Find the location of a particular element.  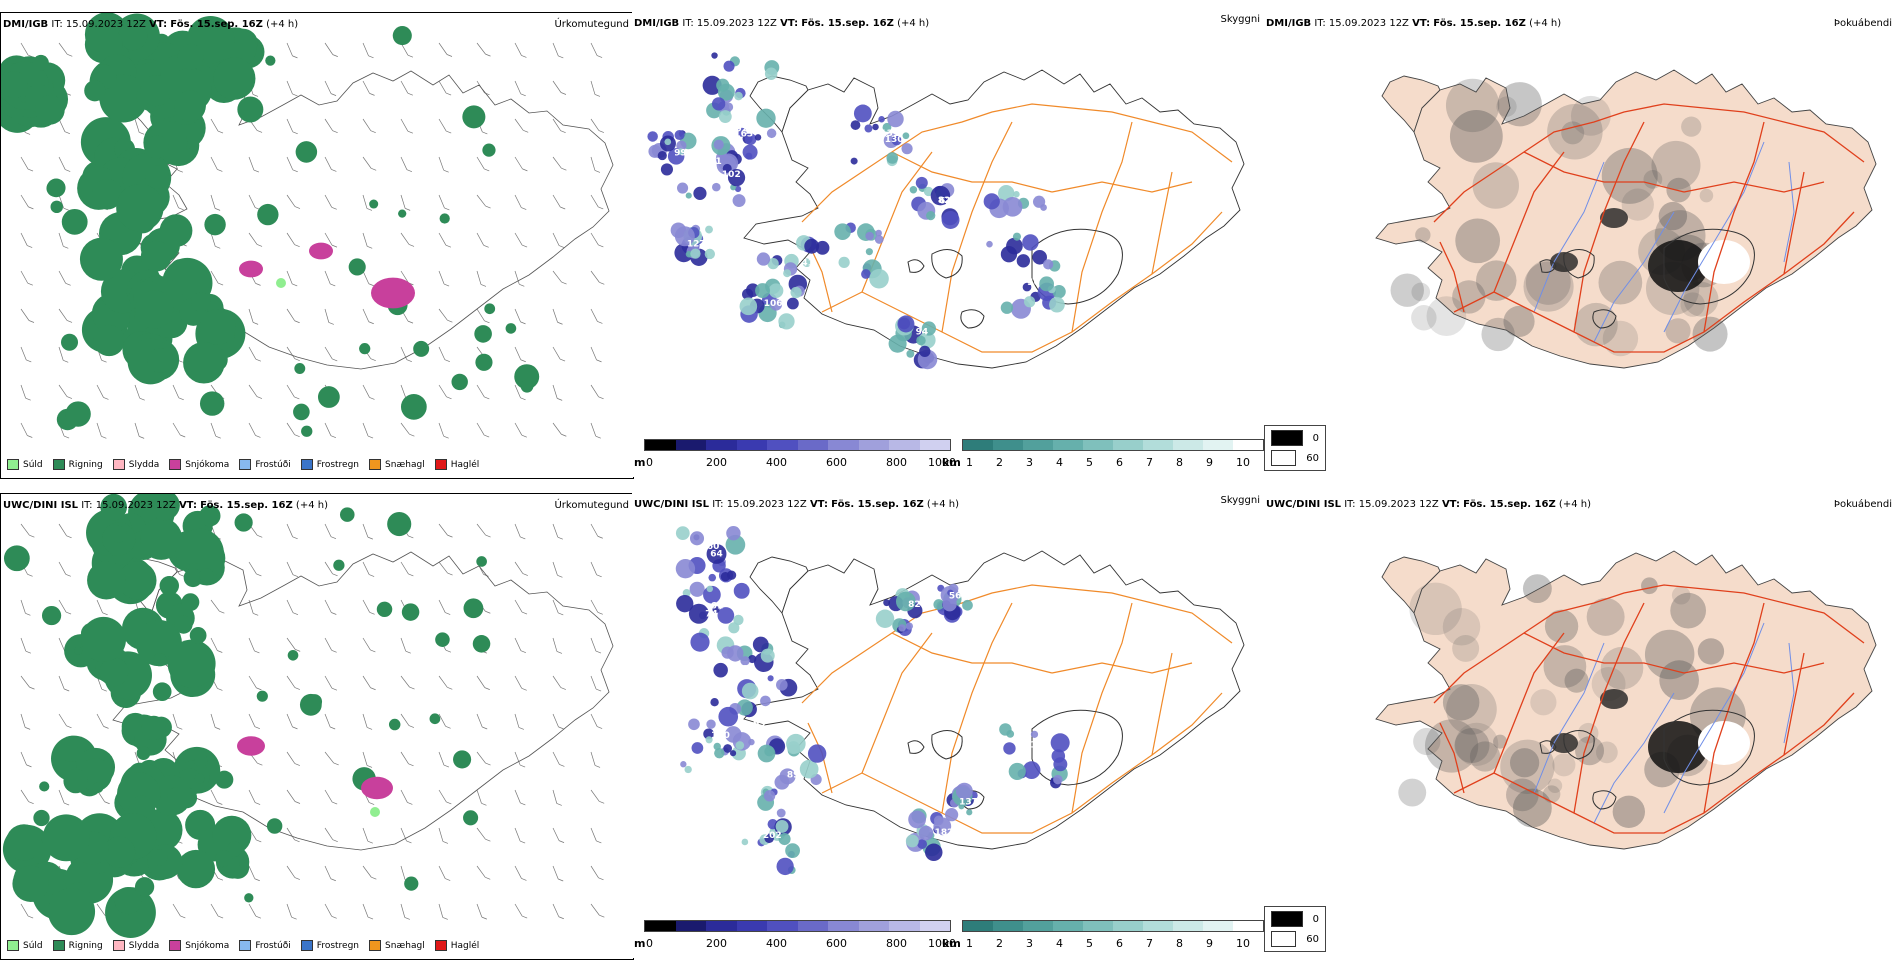

visibility-value-label: 73 is located at coordinates (858, 257).